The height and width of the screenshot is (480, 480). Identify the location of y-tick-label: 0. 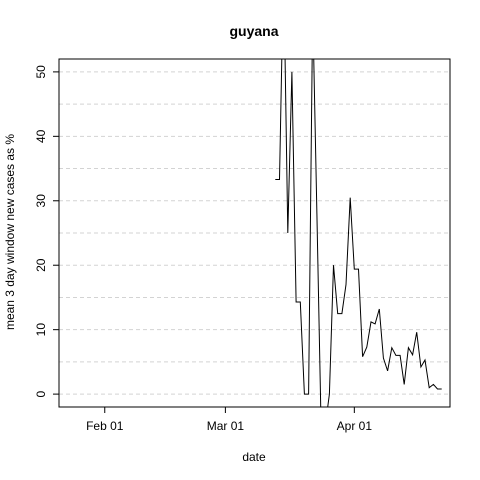
(41, 393).